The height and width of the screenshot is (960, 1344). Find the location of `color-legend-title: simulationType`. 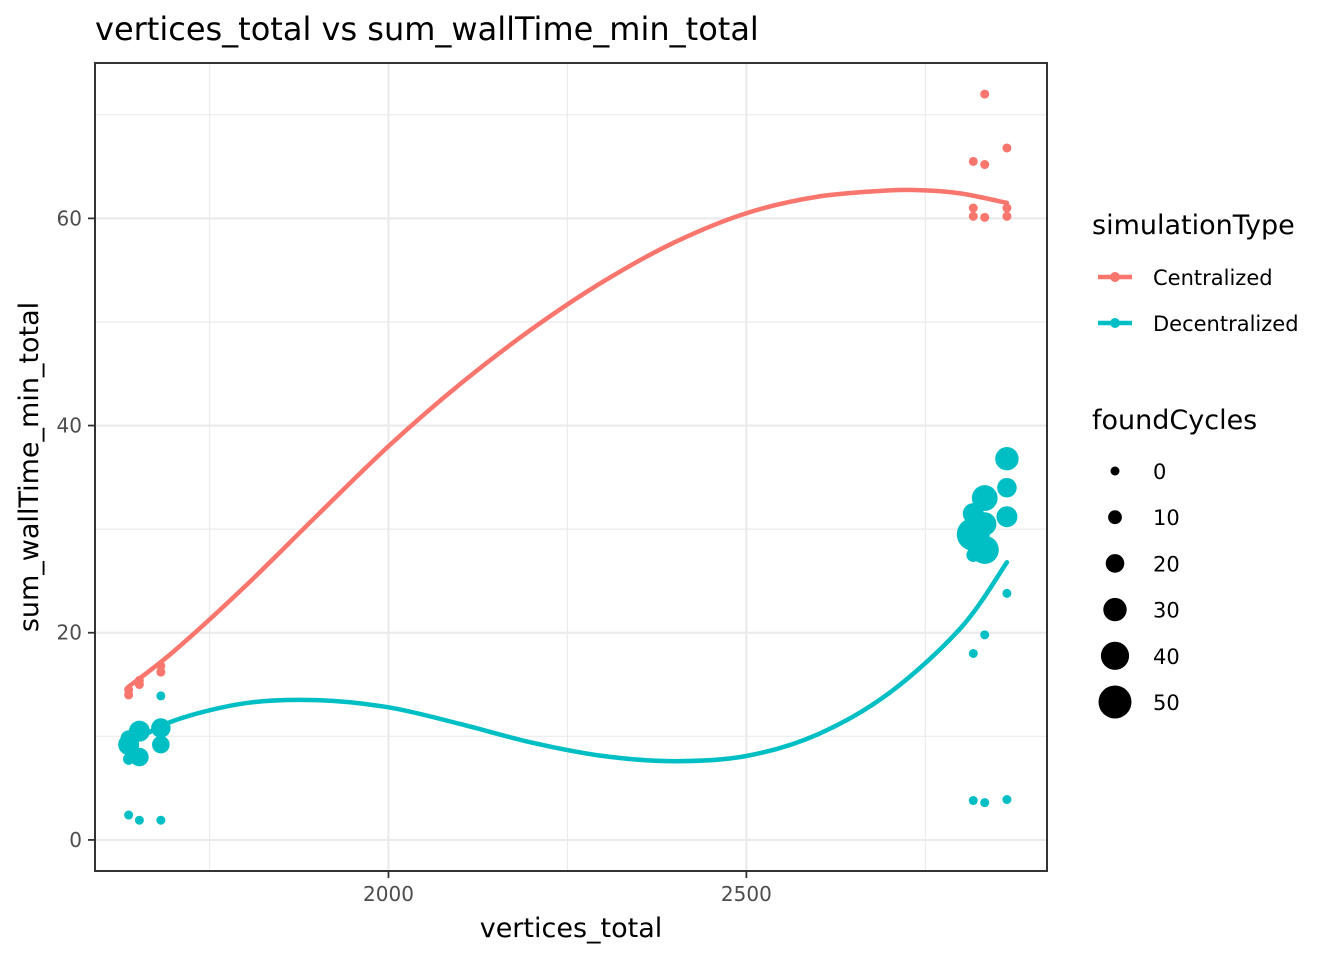

color-legend-title: simulationType is located at coordinates (1193, 225).